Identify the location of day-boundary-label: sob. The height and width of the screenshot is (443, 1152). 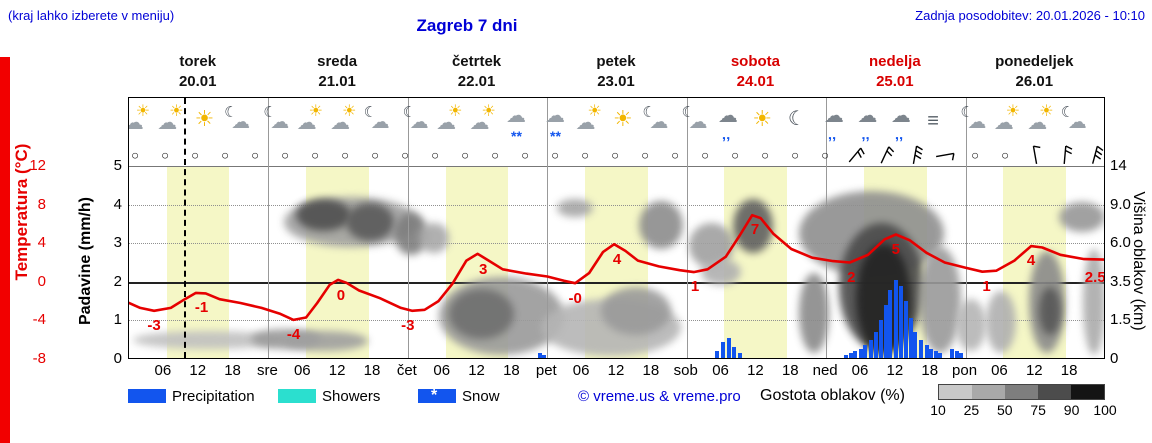
(685, 370).